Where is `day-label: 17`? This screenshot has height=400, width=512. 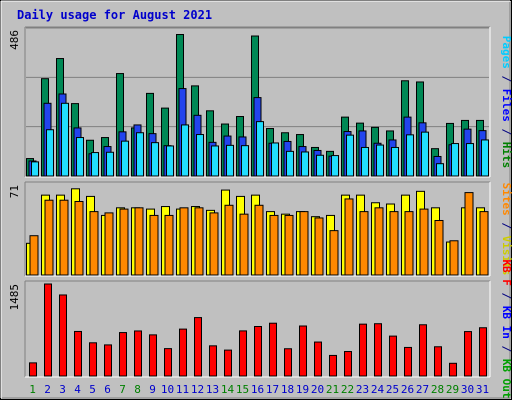
day-label: 17 is located at coordinates (272, 389).